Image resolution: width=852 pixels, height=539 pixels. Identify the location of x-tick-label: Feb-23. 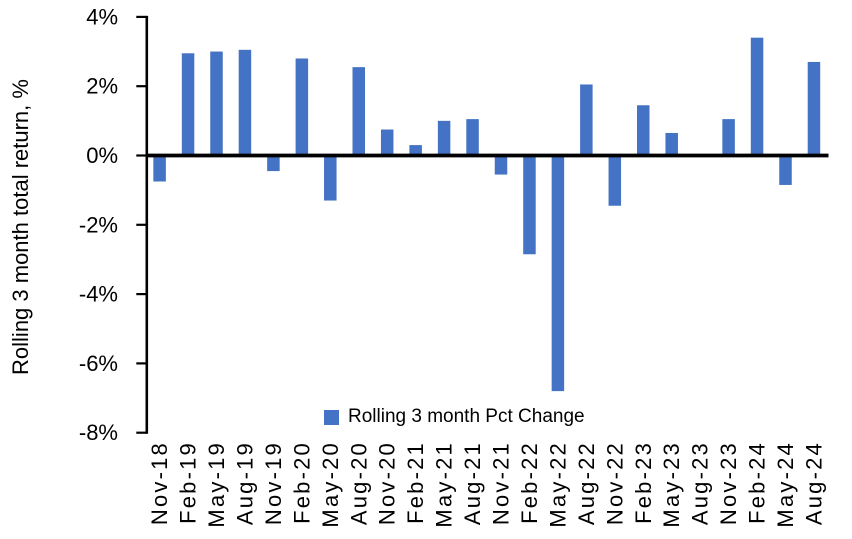
(643, 482).